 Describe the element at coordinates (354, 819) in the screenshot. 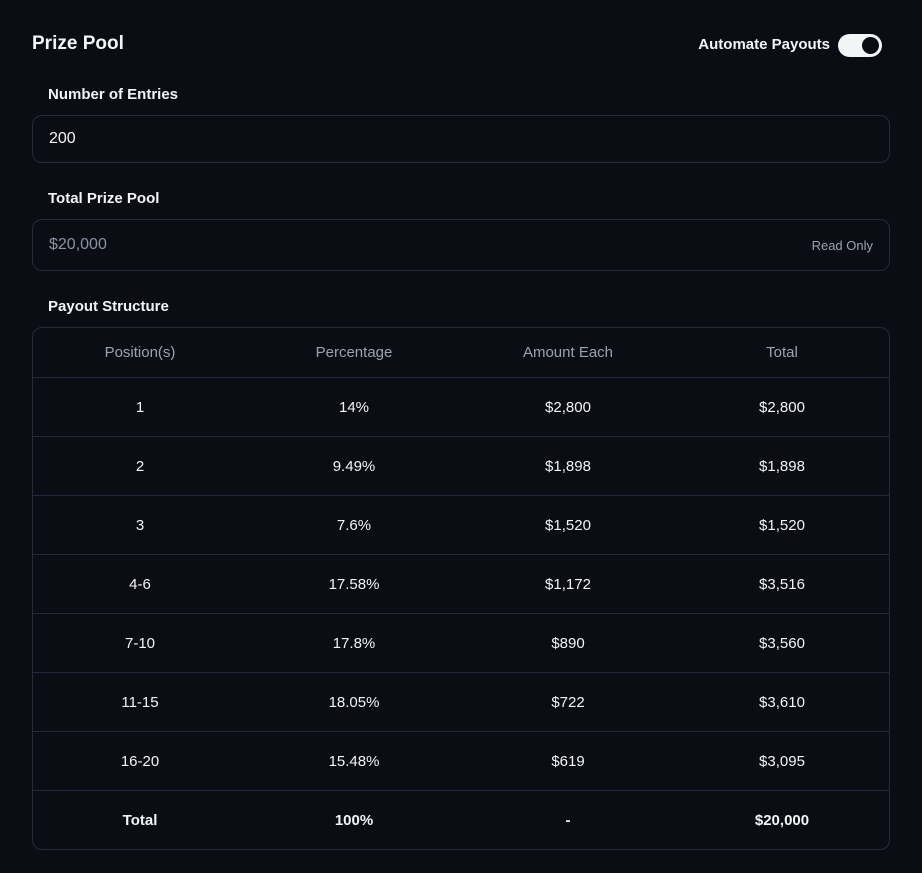

I see `total-cell: 100%` at that location.